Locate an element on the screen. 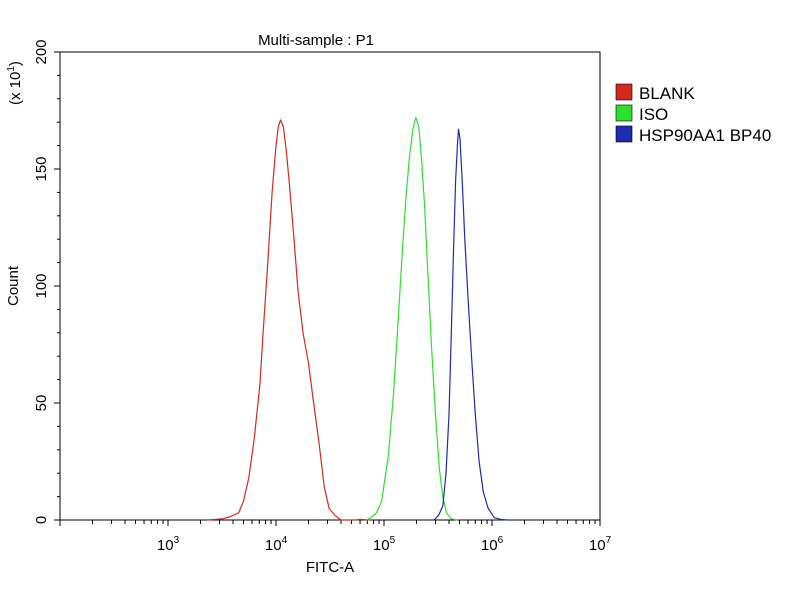 The width and height of the screenshot is (800, 600). x-tick-label: 10⁴ is located at coordinates (276, 544).